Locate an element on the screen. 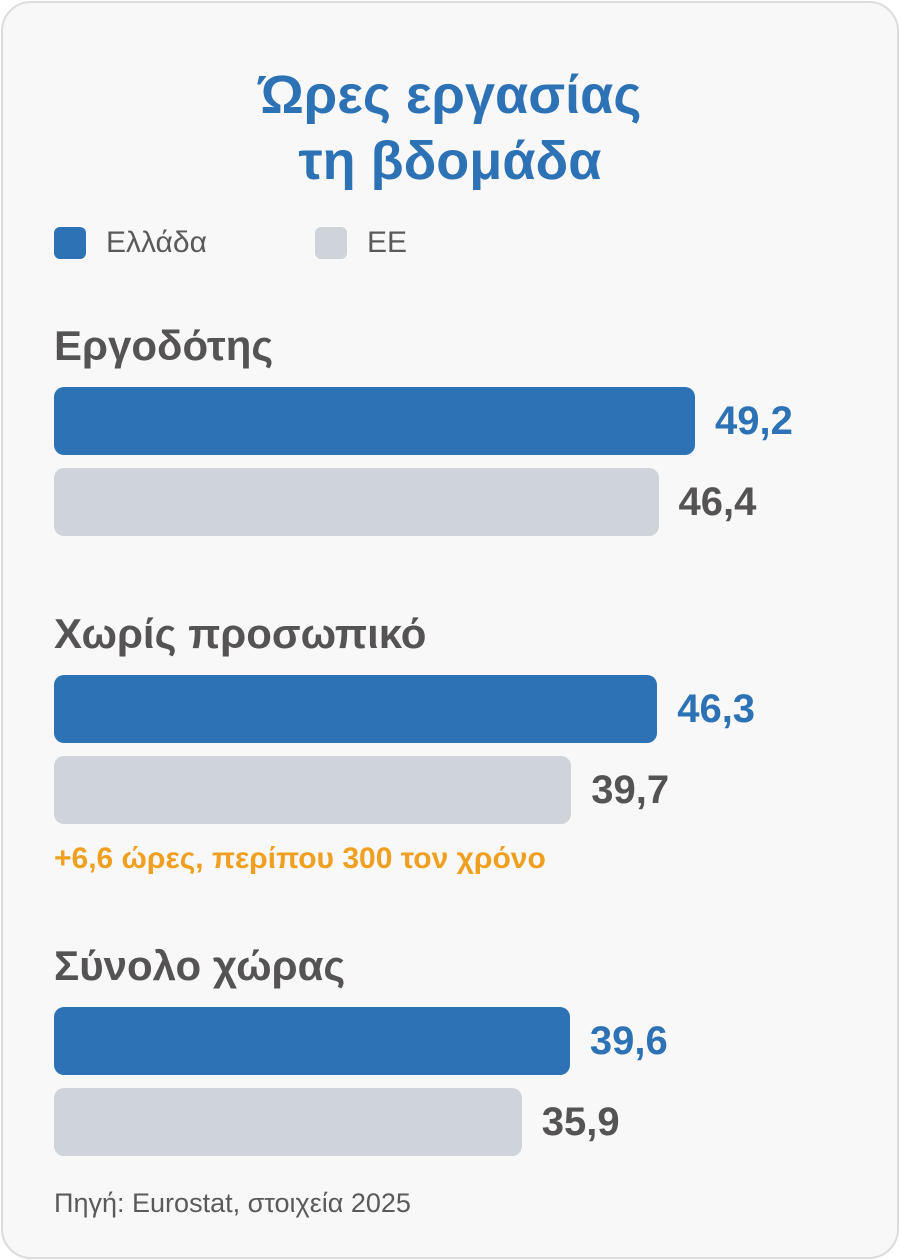 The width and height of the screenshot is (900, 1260). legend-label-greece: Ελλάδα is located at coordinates (156, 242).